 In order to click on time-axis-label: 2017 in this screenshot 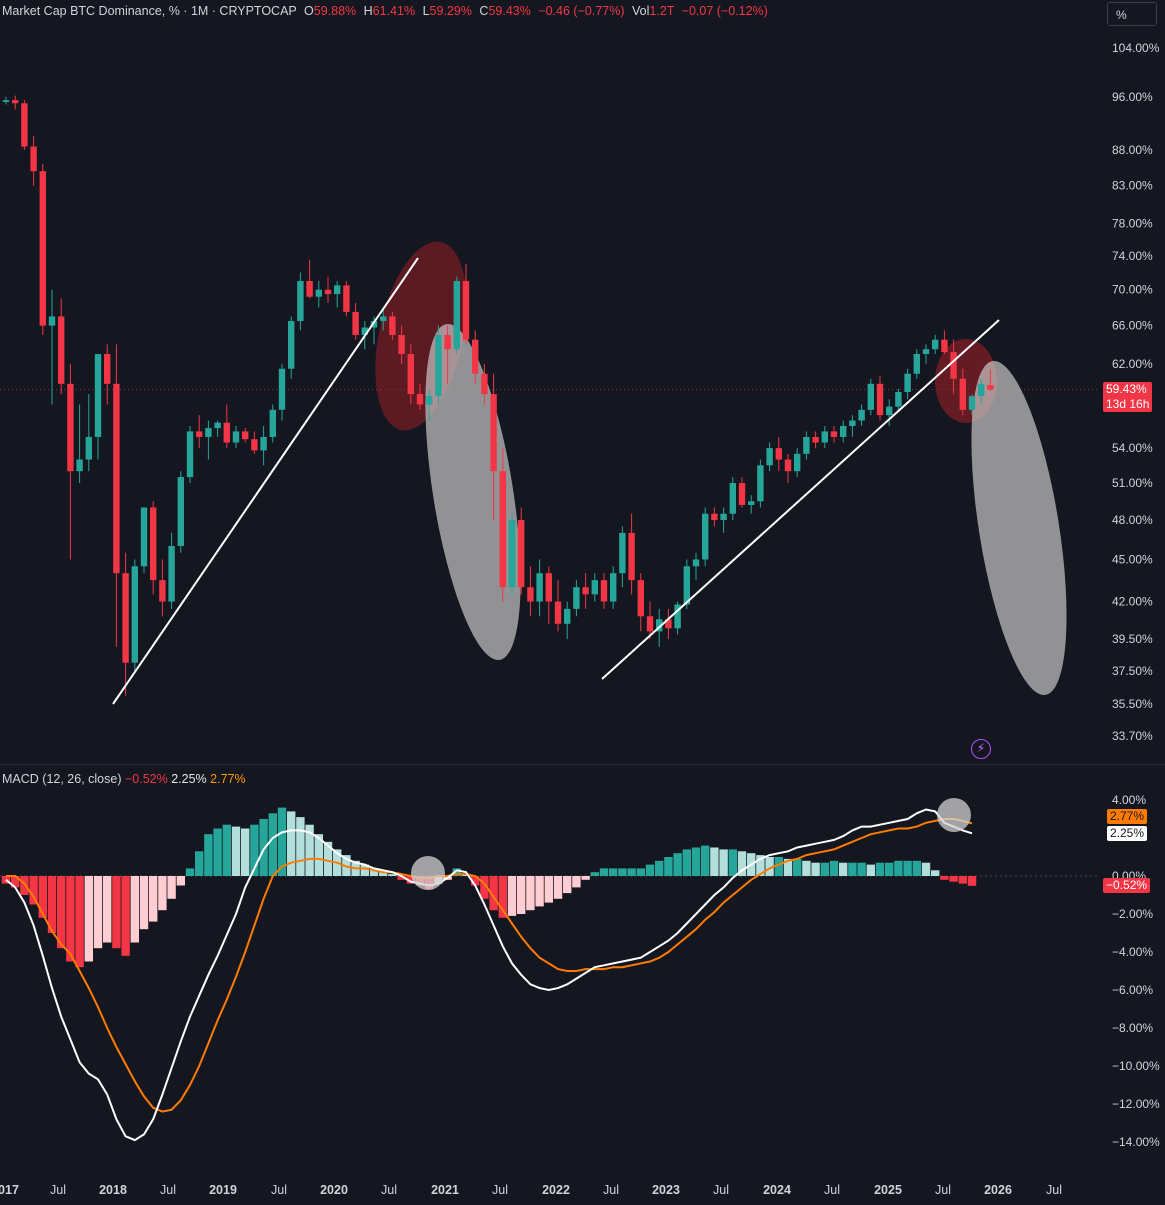, I will do `click(9, 1190)`.